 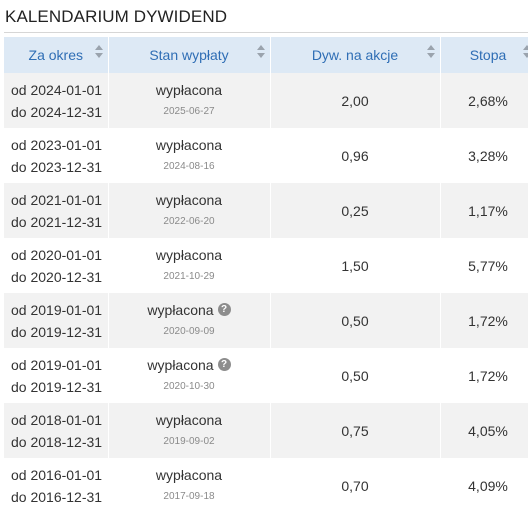 I want to click on payout-date: 2021-10-29, so click(x=189, y=277).